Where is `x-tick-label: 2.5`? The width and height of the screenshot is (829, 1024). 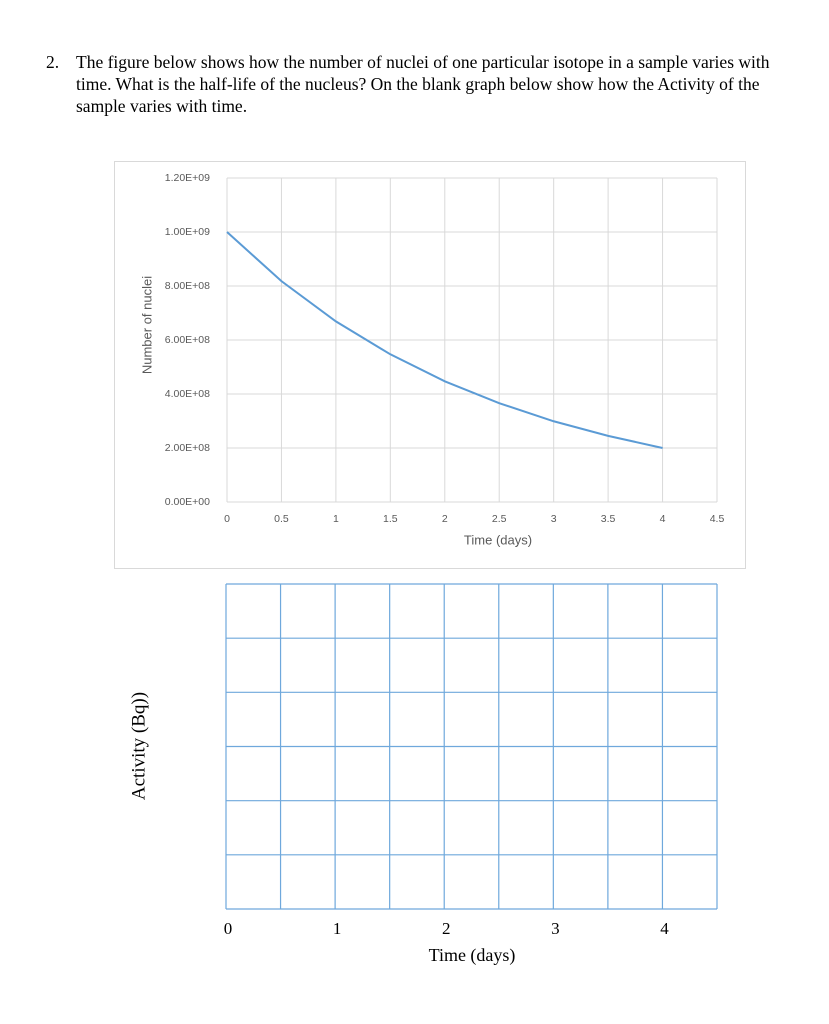
x-tick-label: 2.5 is located at coordinates (499, 519).